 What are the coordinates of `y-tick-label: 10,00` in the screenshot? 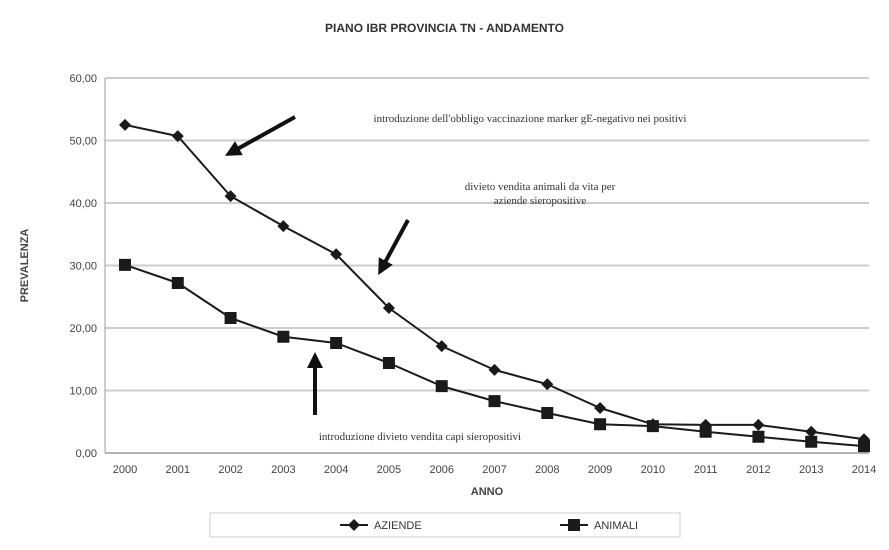 It's located at (83, 391).